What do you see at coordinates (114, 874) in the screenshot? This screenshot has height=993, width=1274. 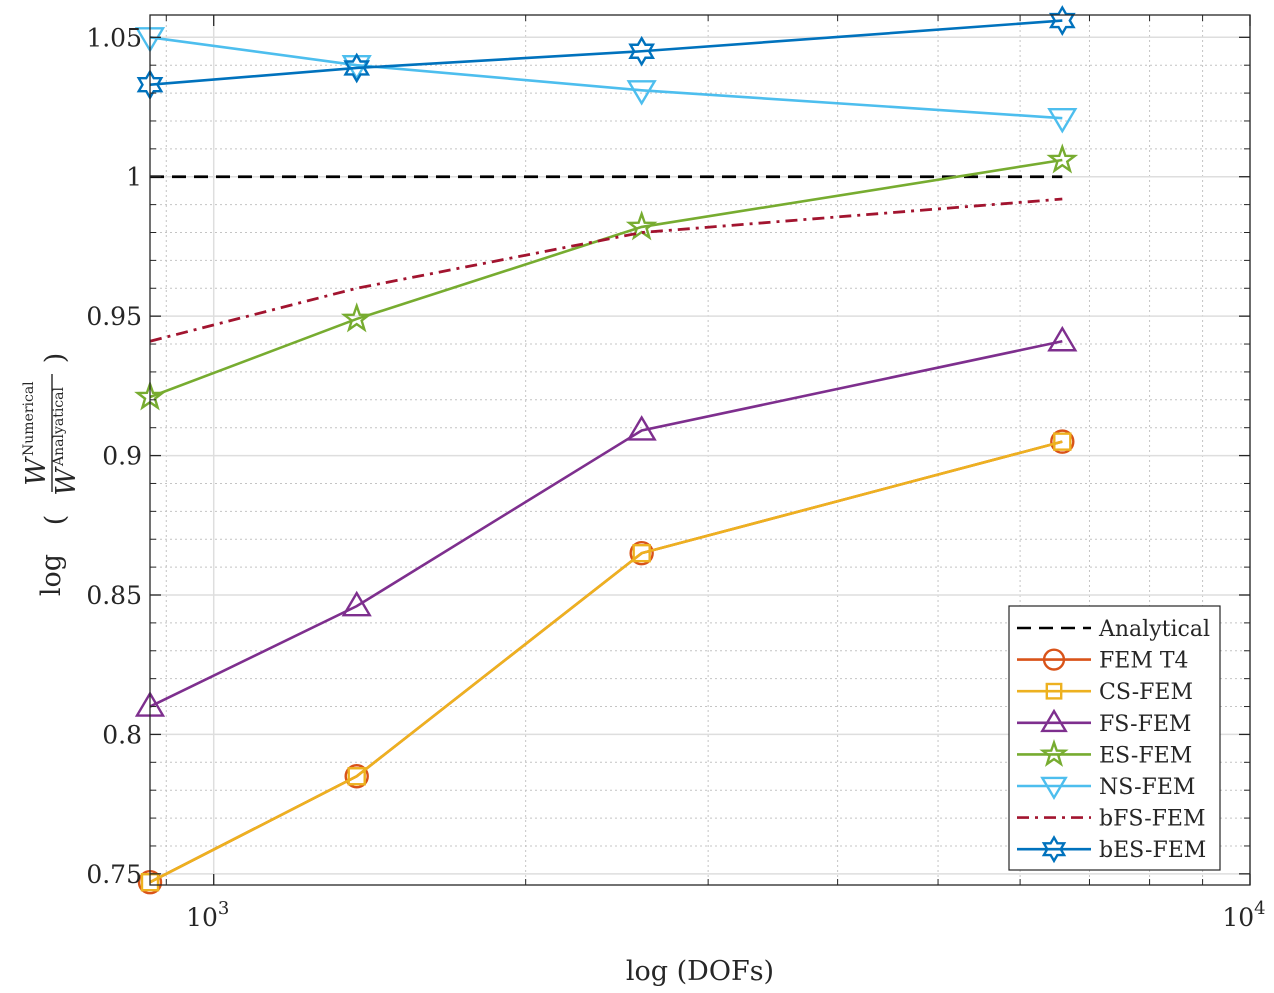 I see `y-tick-label: 0.75` at bounding box center [114, 874].